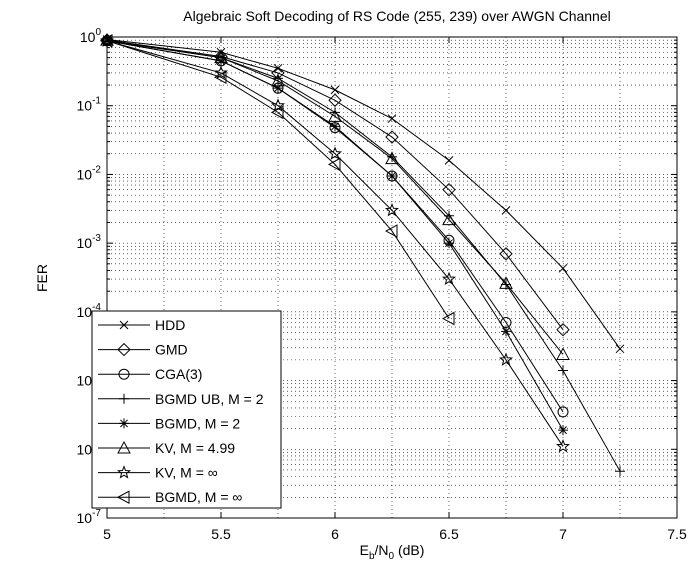  What do you see at coordinates (89, 517) in the screenshot?
I see `y-tick-label: 10⁻⁷` at bounding box center [89, 517].